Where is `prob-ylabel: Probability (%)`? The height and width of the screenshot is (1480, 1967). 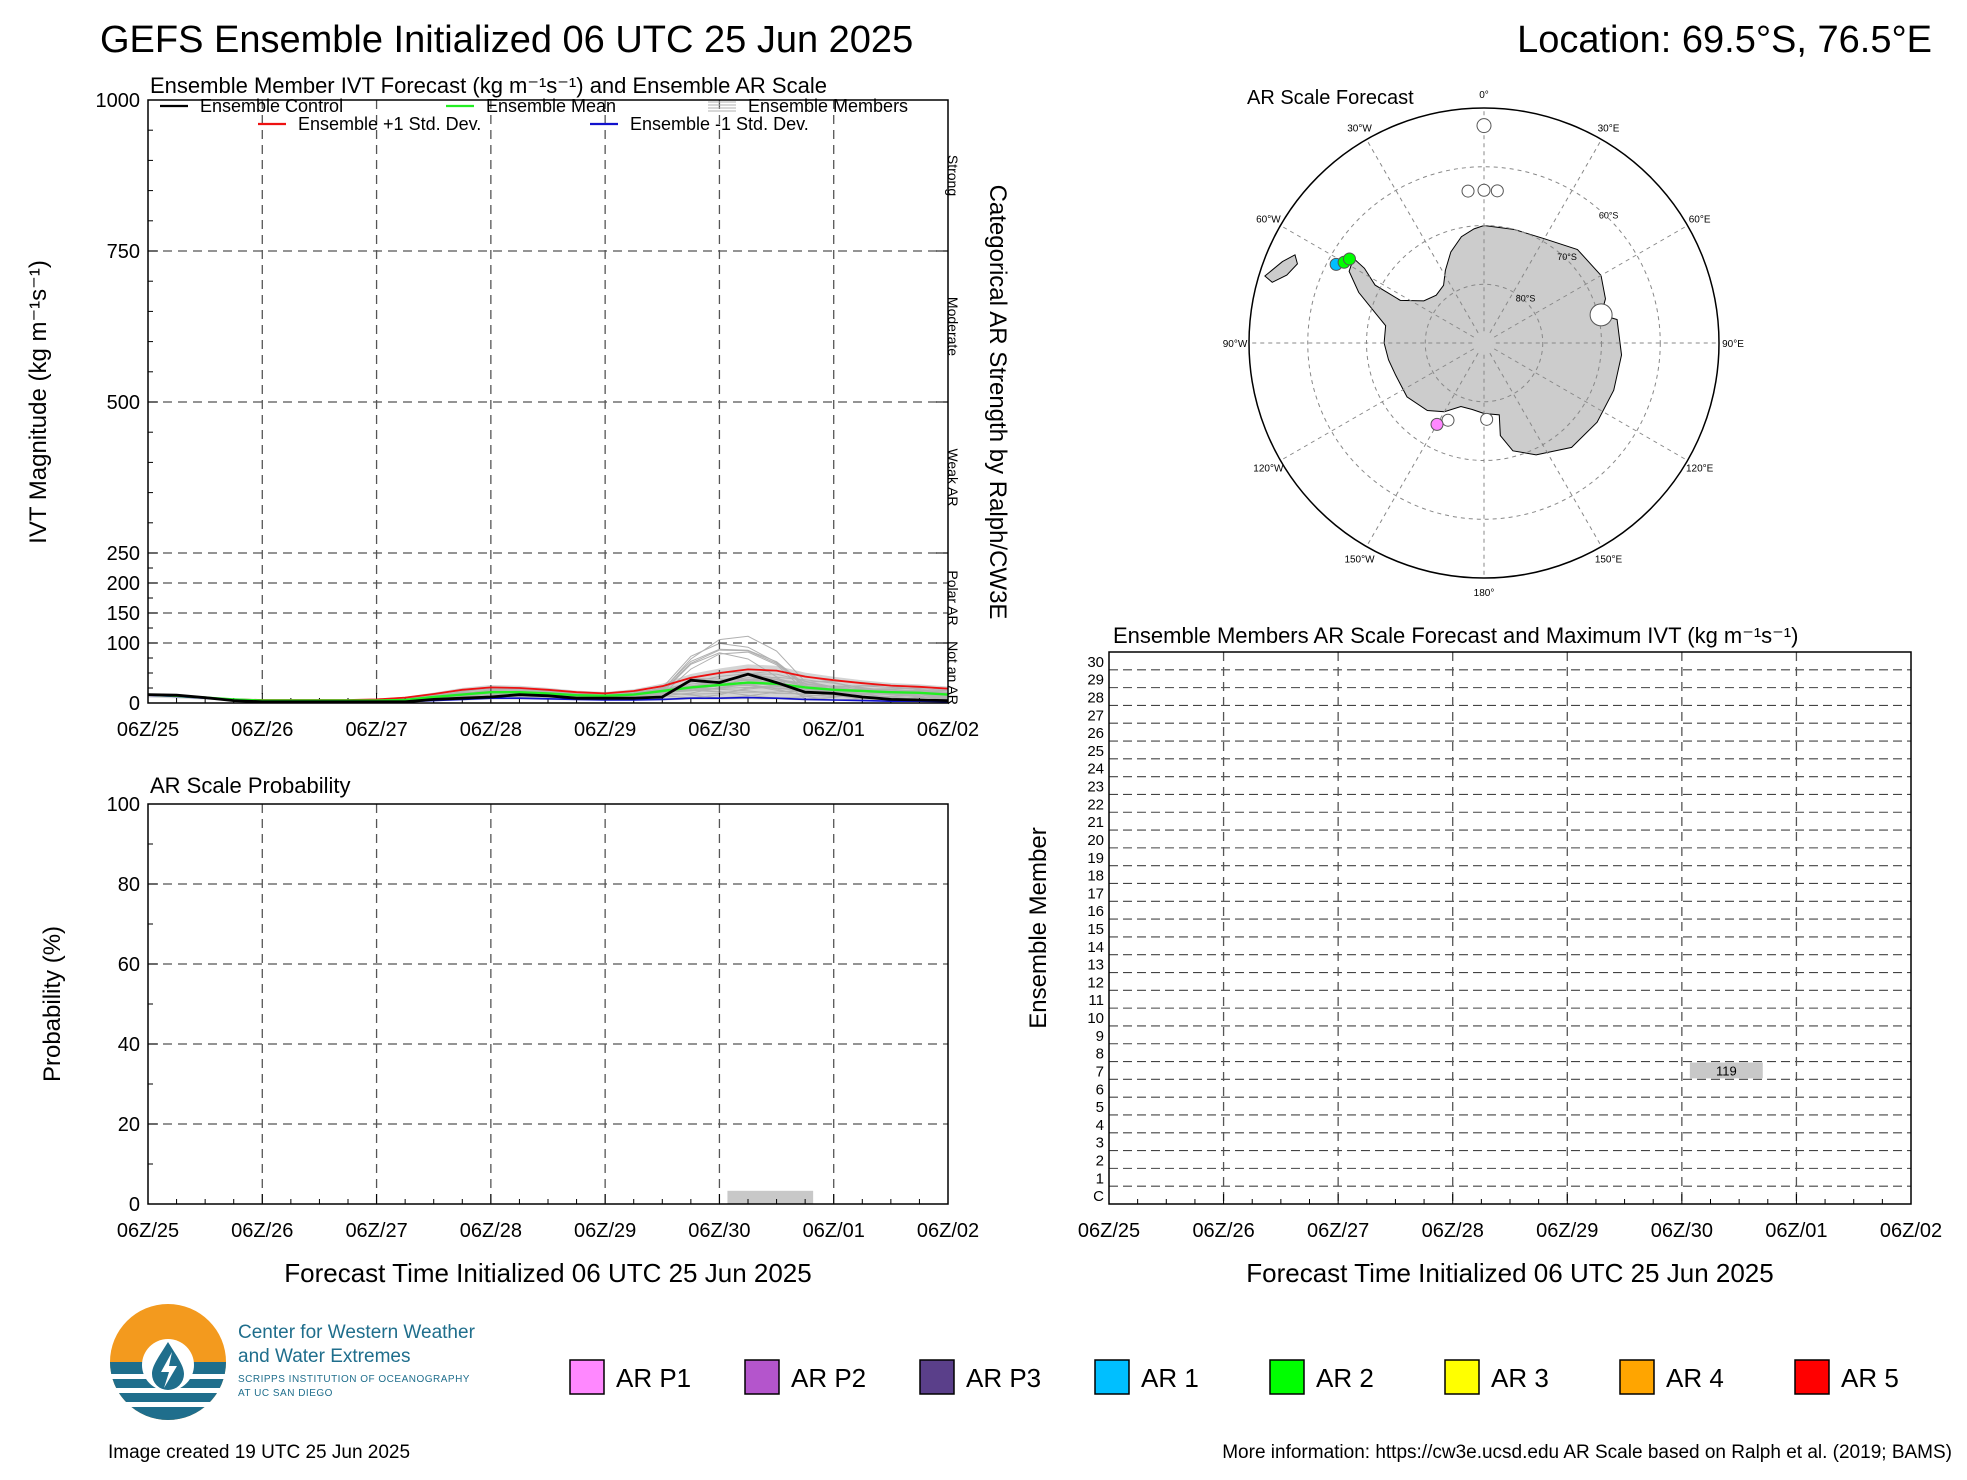
prob-ylabel: Probability (%) is located at coordinates (52, 1004).